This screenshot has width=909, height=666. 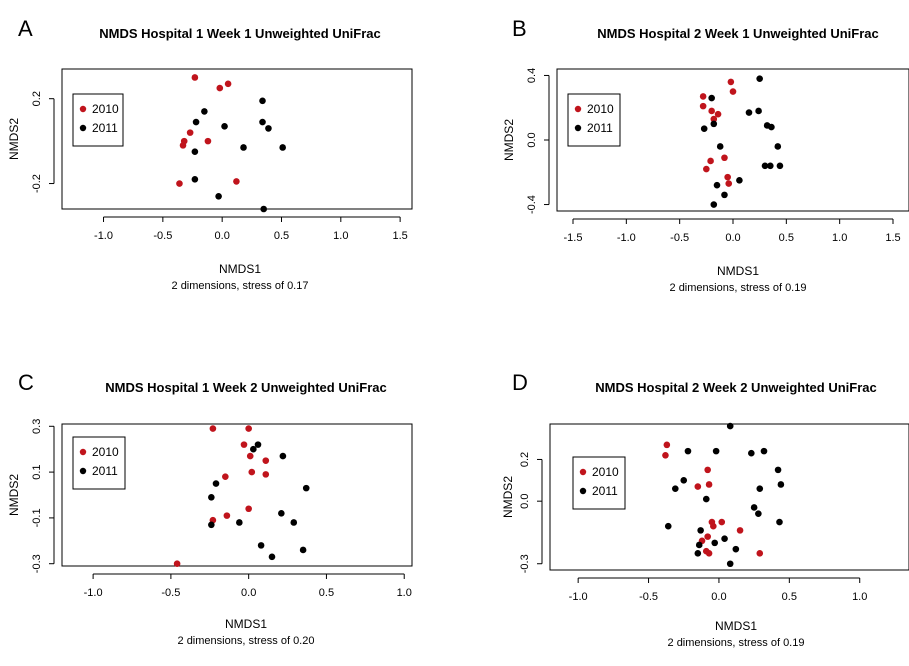 What do you see at coordinates (519, 28) in the screenshot?
I see `panel-label: B` at bounding box center [519, 28].